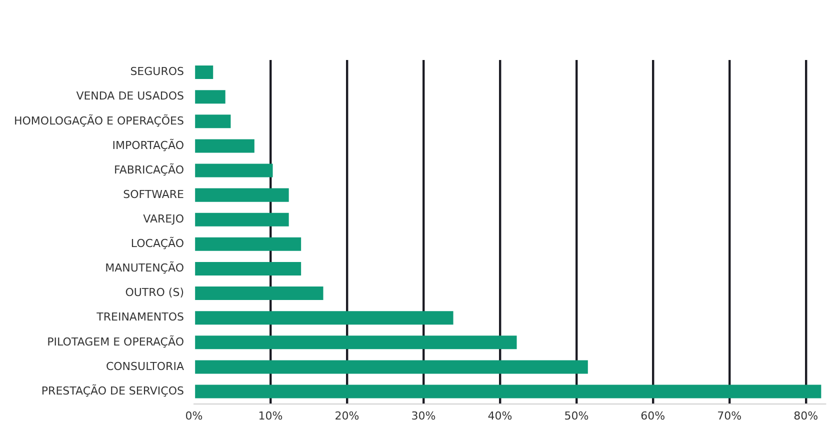  Describe the element at coordinates (145, 366) in the screenshot. I see `y-tick-label: CONSULTORIA` at that location.